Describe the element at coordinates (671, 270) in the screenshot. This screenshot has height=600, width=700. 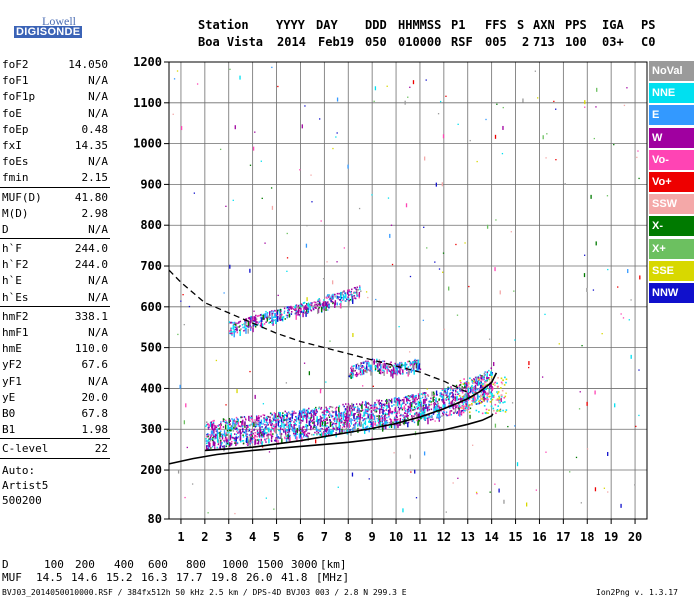
I see `legend-item-sse: SSE` at that location.